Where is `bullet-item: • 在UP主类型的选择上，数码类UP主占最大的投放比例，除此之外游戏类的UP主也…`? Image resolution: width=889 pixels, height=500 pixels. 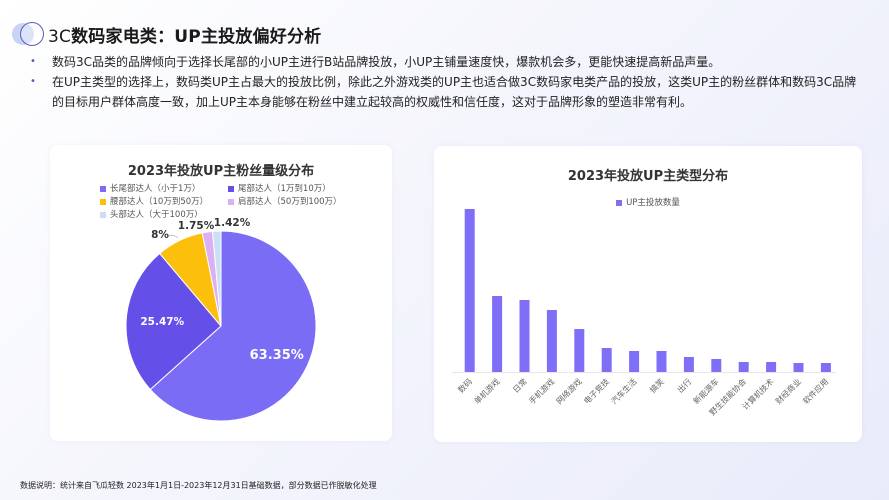 bullet-item: • 在UP主类型的选择上，数码类UP主占最大的投放比例，除此之外游戏类的UP主也… is located at coordinates (448, 92).